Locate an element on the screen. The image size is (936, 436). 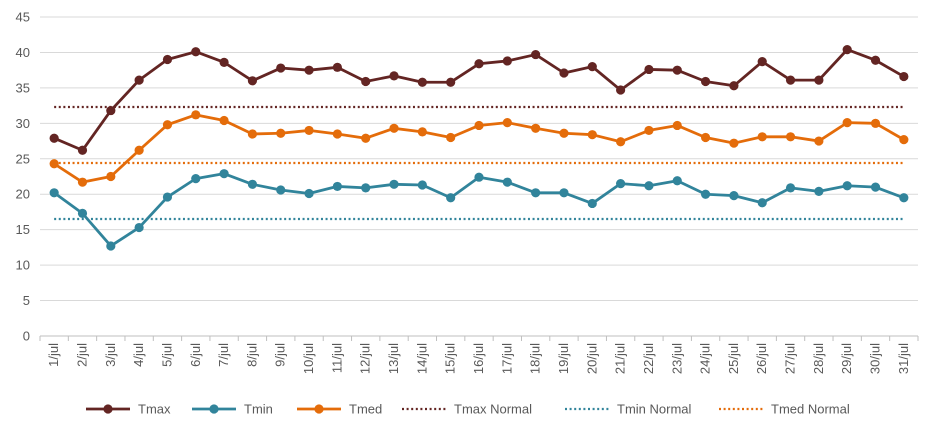
x-tick-label: 25/jul is located at coordinates (733, 358).